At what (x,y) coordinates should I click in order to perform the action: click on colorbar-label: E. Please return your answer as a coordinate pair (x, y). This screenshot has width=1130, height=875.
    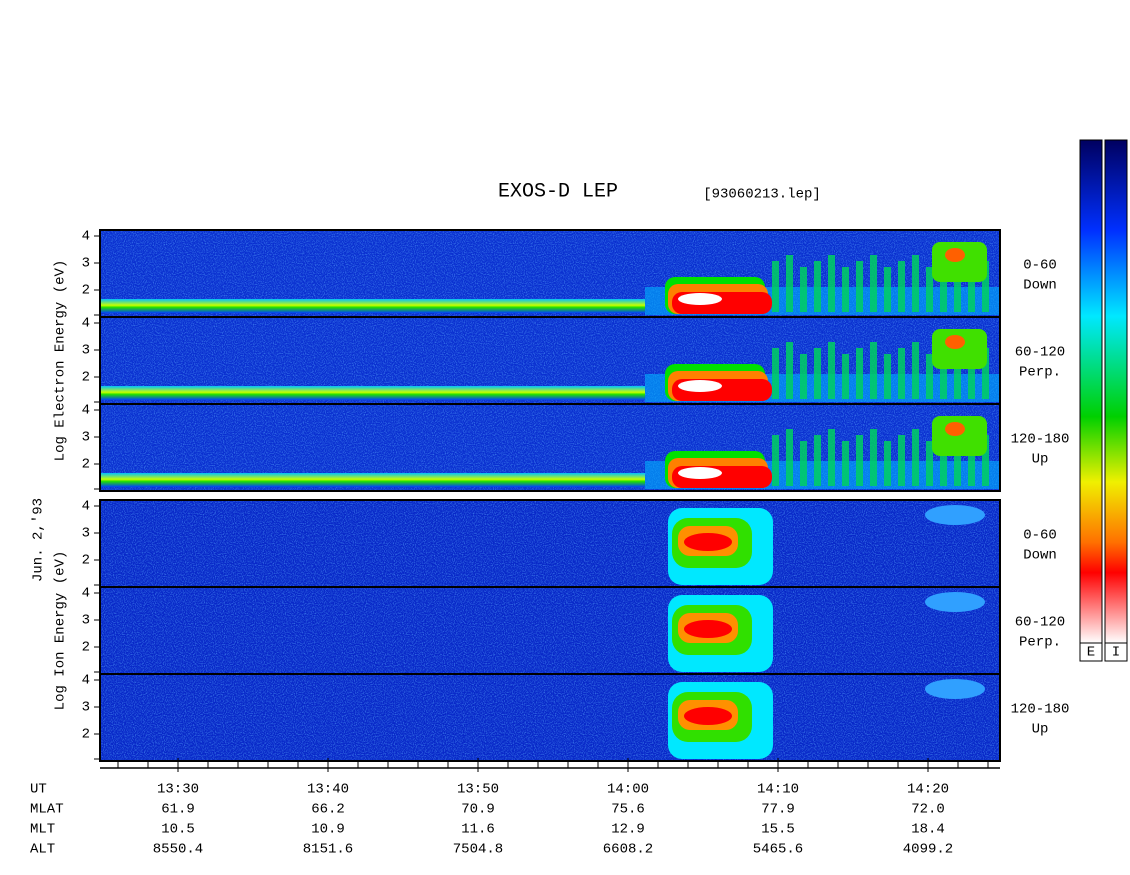
    Looking at the image, I should click on (1091, 653).